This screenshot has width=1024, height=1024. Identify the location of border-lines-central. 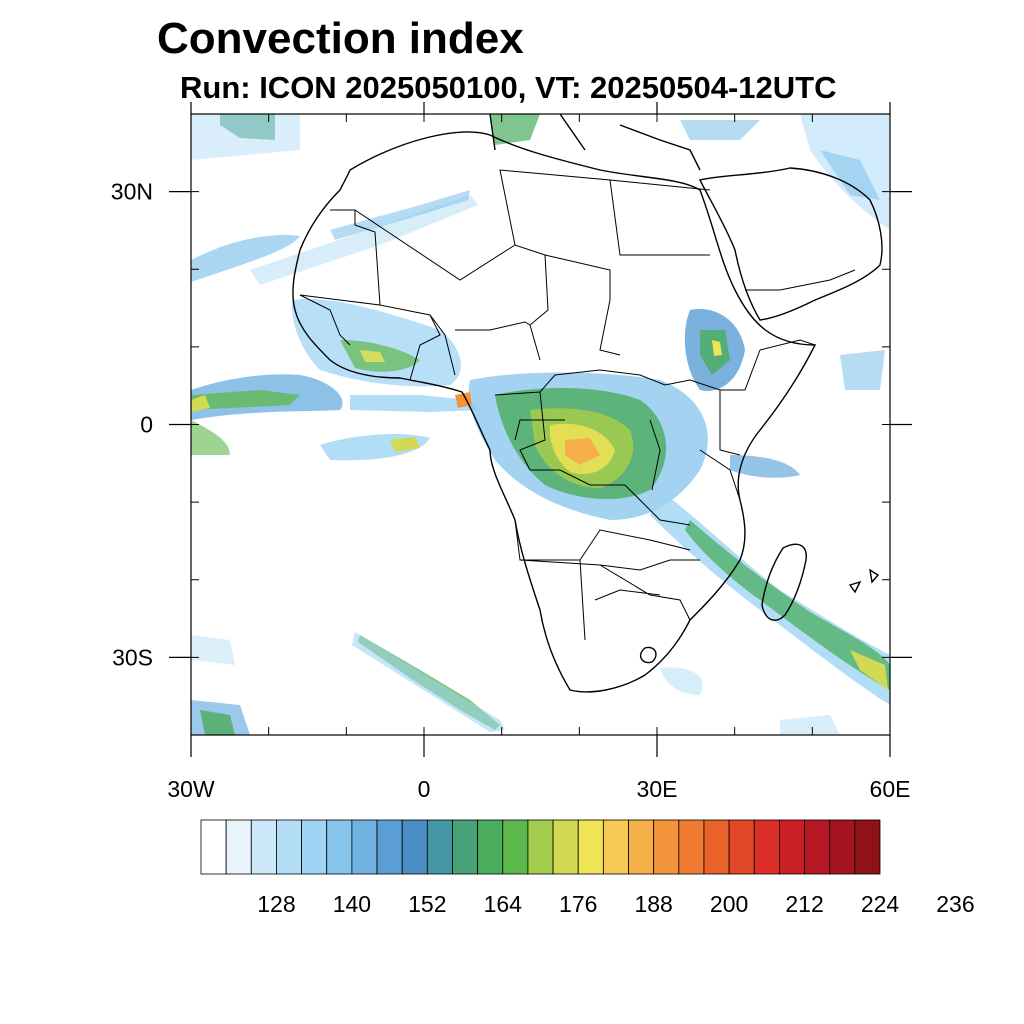
(592, 447).